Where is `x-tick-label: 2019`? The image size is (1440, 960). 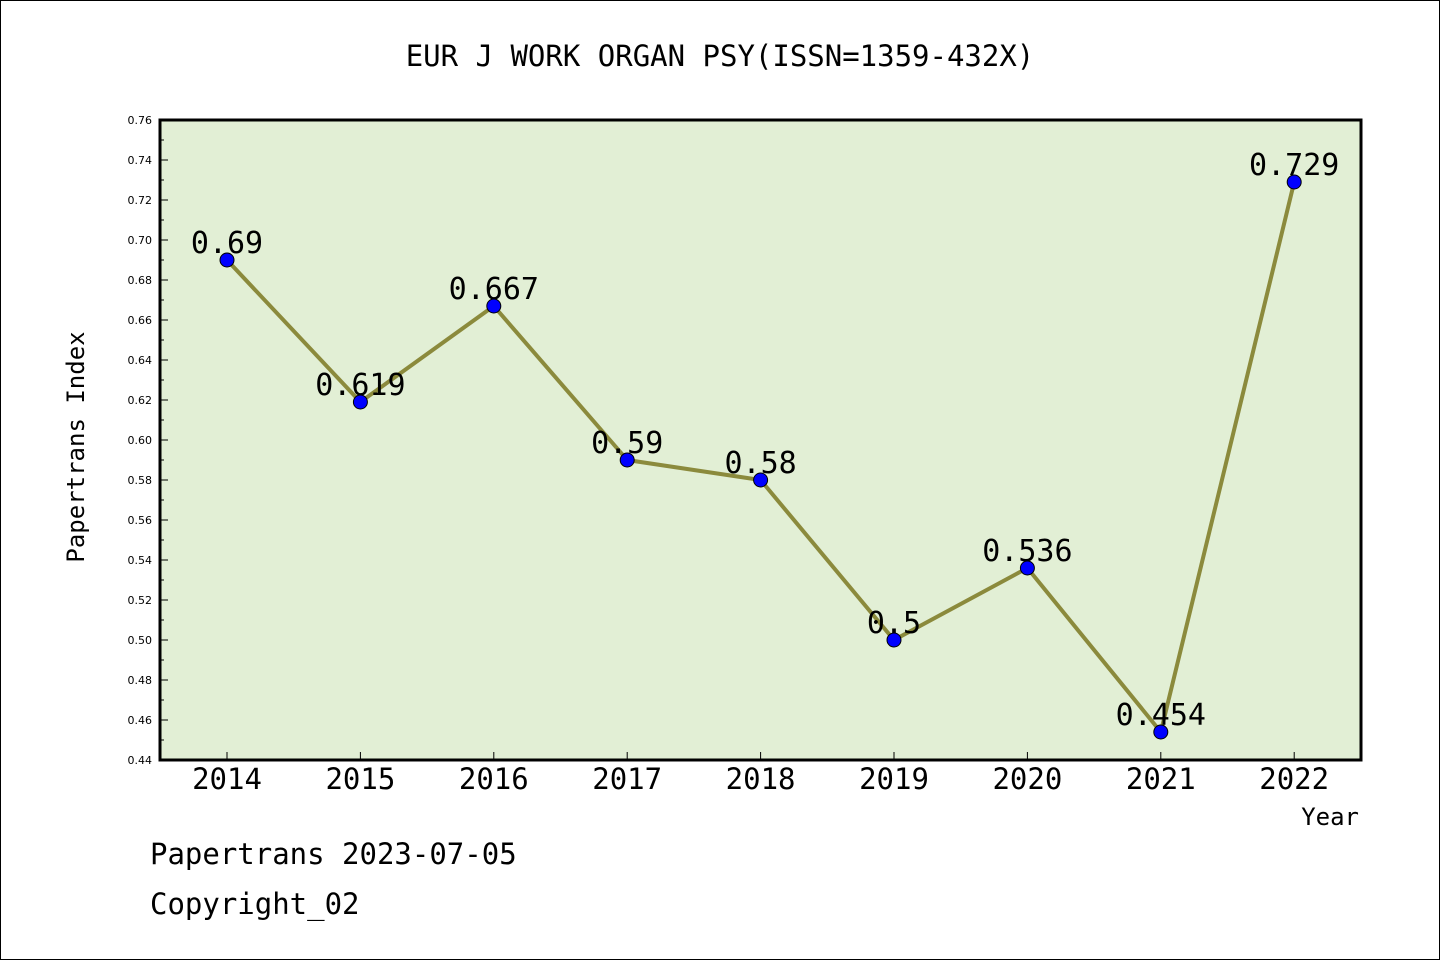
x-tick-label: 2019 is located at coordinates (894, 779).